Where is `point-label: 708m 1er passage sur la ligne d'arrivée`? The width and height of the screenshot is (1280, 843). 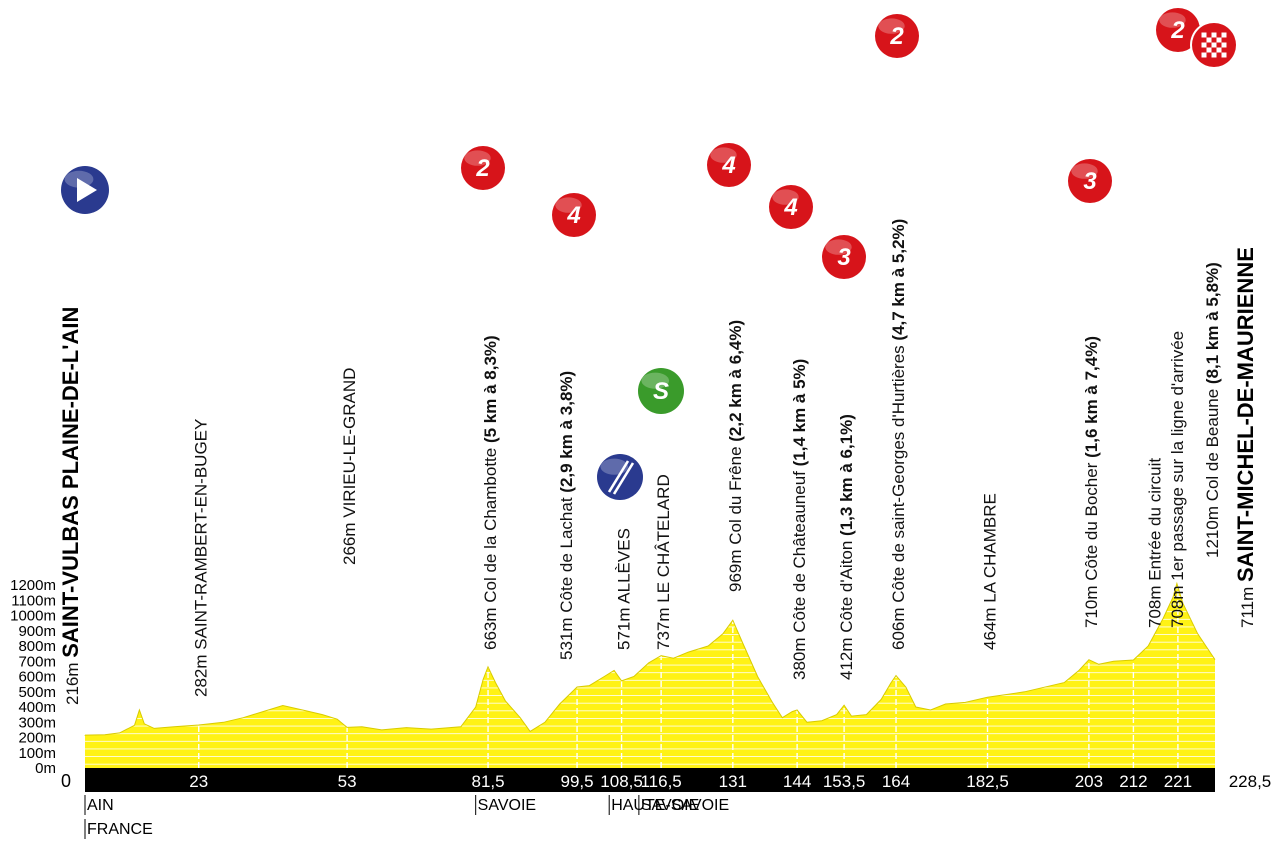
point-label: 708m 1er passage sur la ligne d'arrivée is located at coordinates (1177, 479).